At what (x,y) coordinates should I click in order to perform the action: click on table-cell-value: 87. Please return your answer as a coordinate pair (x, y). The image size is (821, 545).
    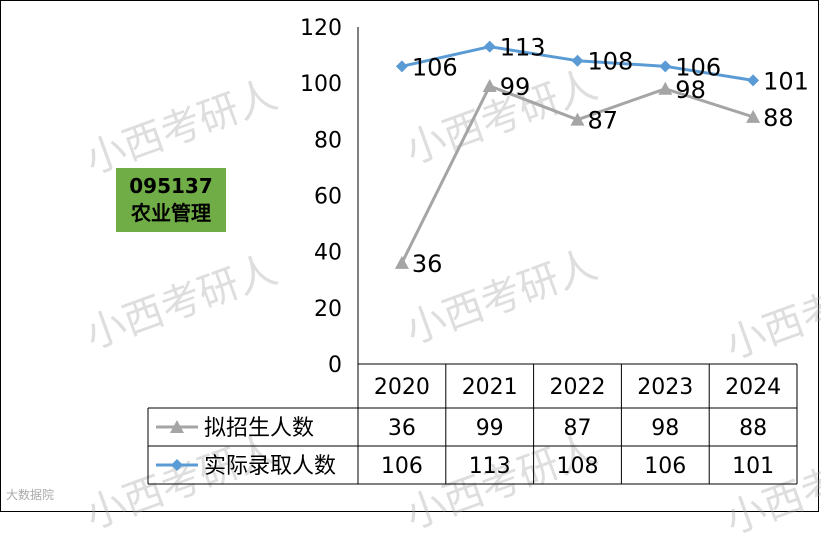
    Looking at the image, I should click on (578, 428).